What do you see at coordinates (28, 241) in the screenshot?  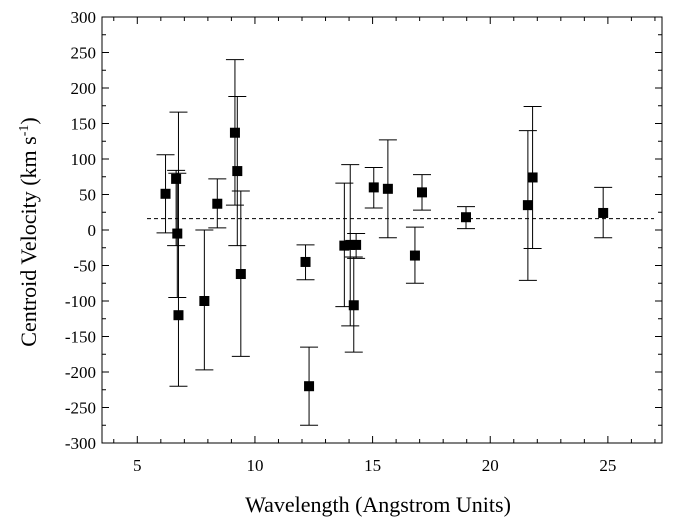 I see `y-axis-title-main: Centroid Velocity (km s` at bounding box center [28, 241].